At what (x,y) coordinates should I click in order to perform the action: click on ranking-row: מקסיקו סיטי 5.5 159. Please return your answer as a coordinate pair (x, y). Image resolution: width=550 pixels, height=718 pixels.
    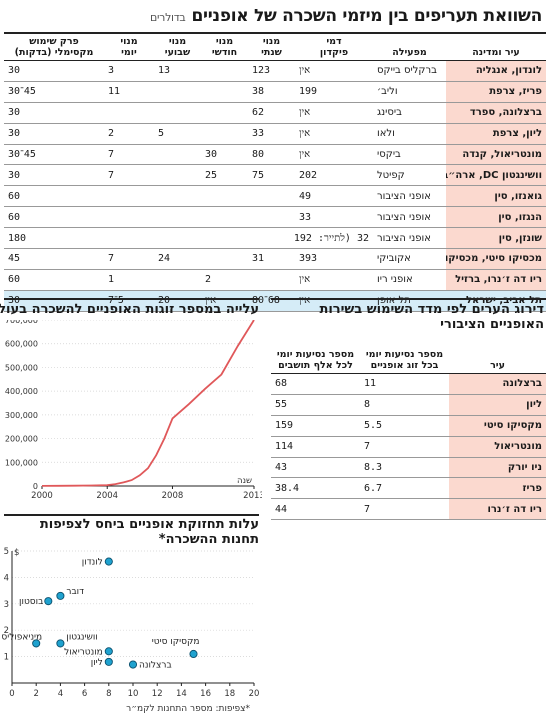
    Looking at the image, I should click on (408, 426).